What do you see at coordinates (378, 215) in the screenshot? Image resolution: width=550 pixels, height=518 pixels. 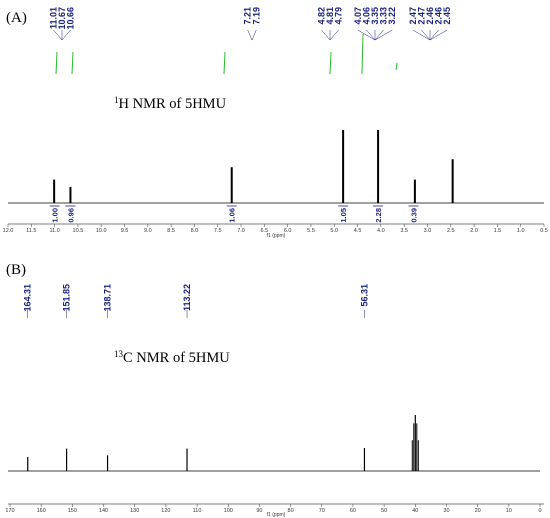 I see `panel-a-integral-label: 2.28` at bounding box center [378, 215].